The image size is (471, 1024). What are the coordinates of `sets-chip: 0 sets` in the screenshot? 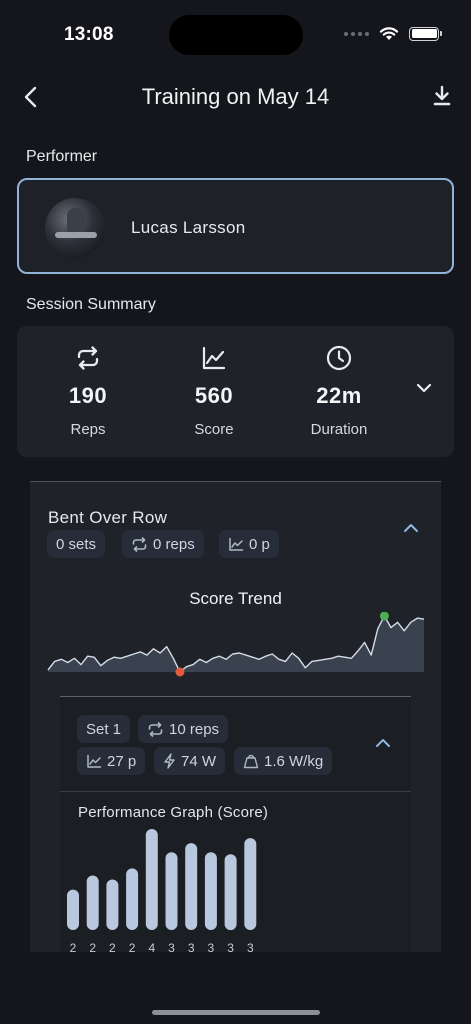 It's located at (76, 544).